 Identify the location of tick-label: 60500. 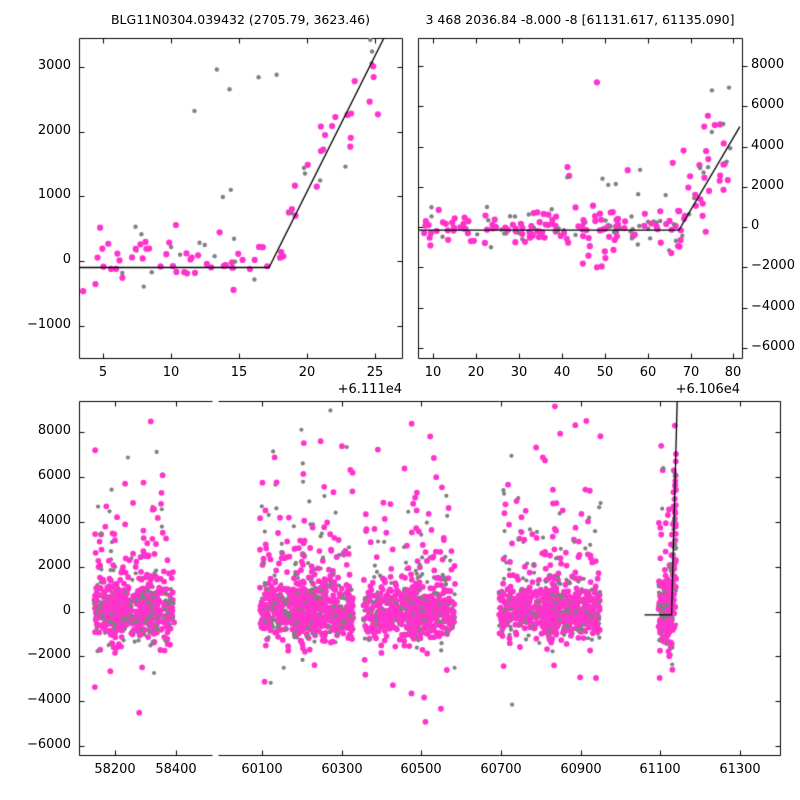
(421, 769).